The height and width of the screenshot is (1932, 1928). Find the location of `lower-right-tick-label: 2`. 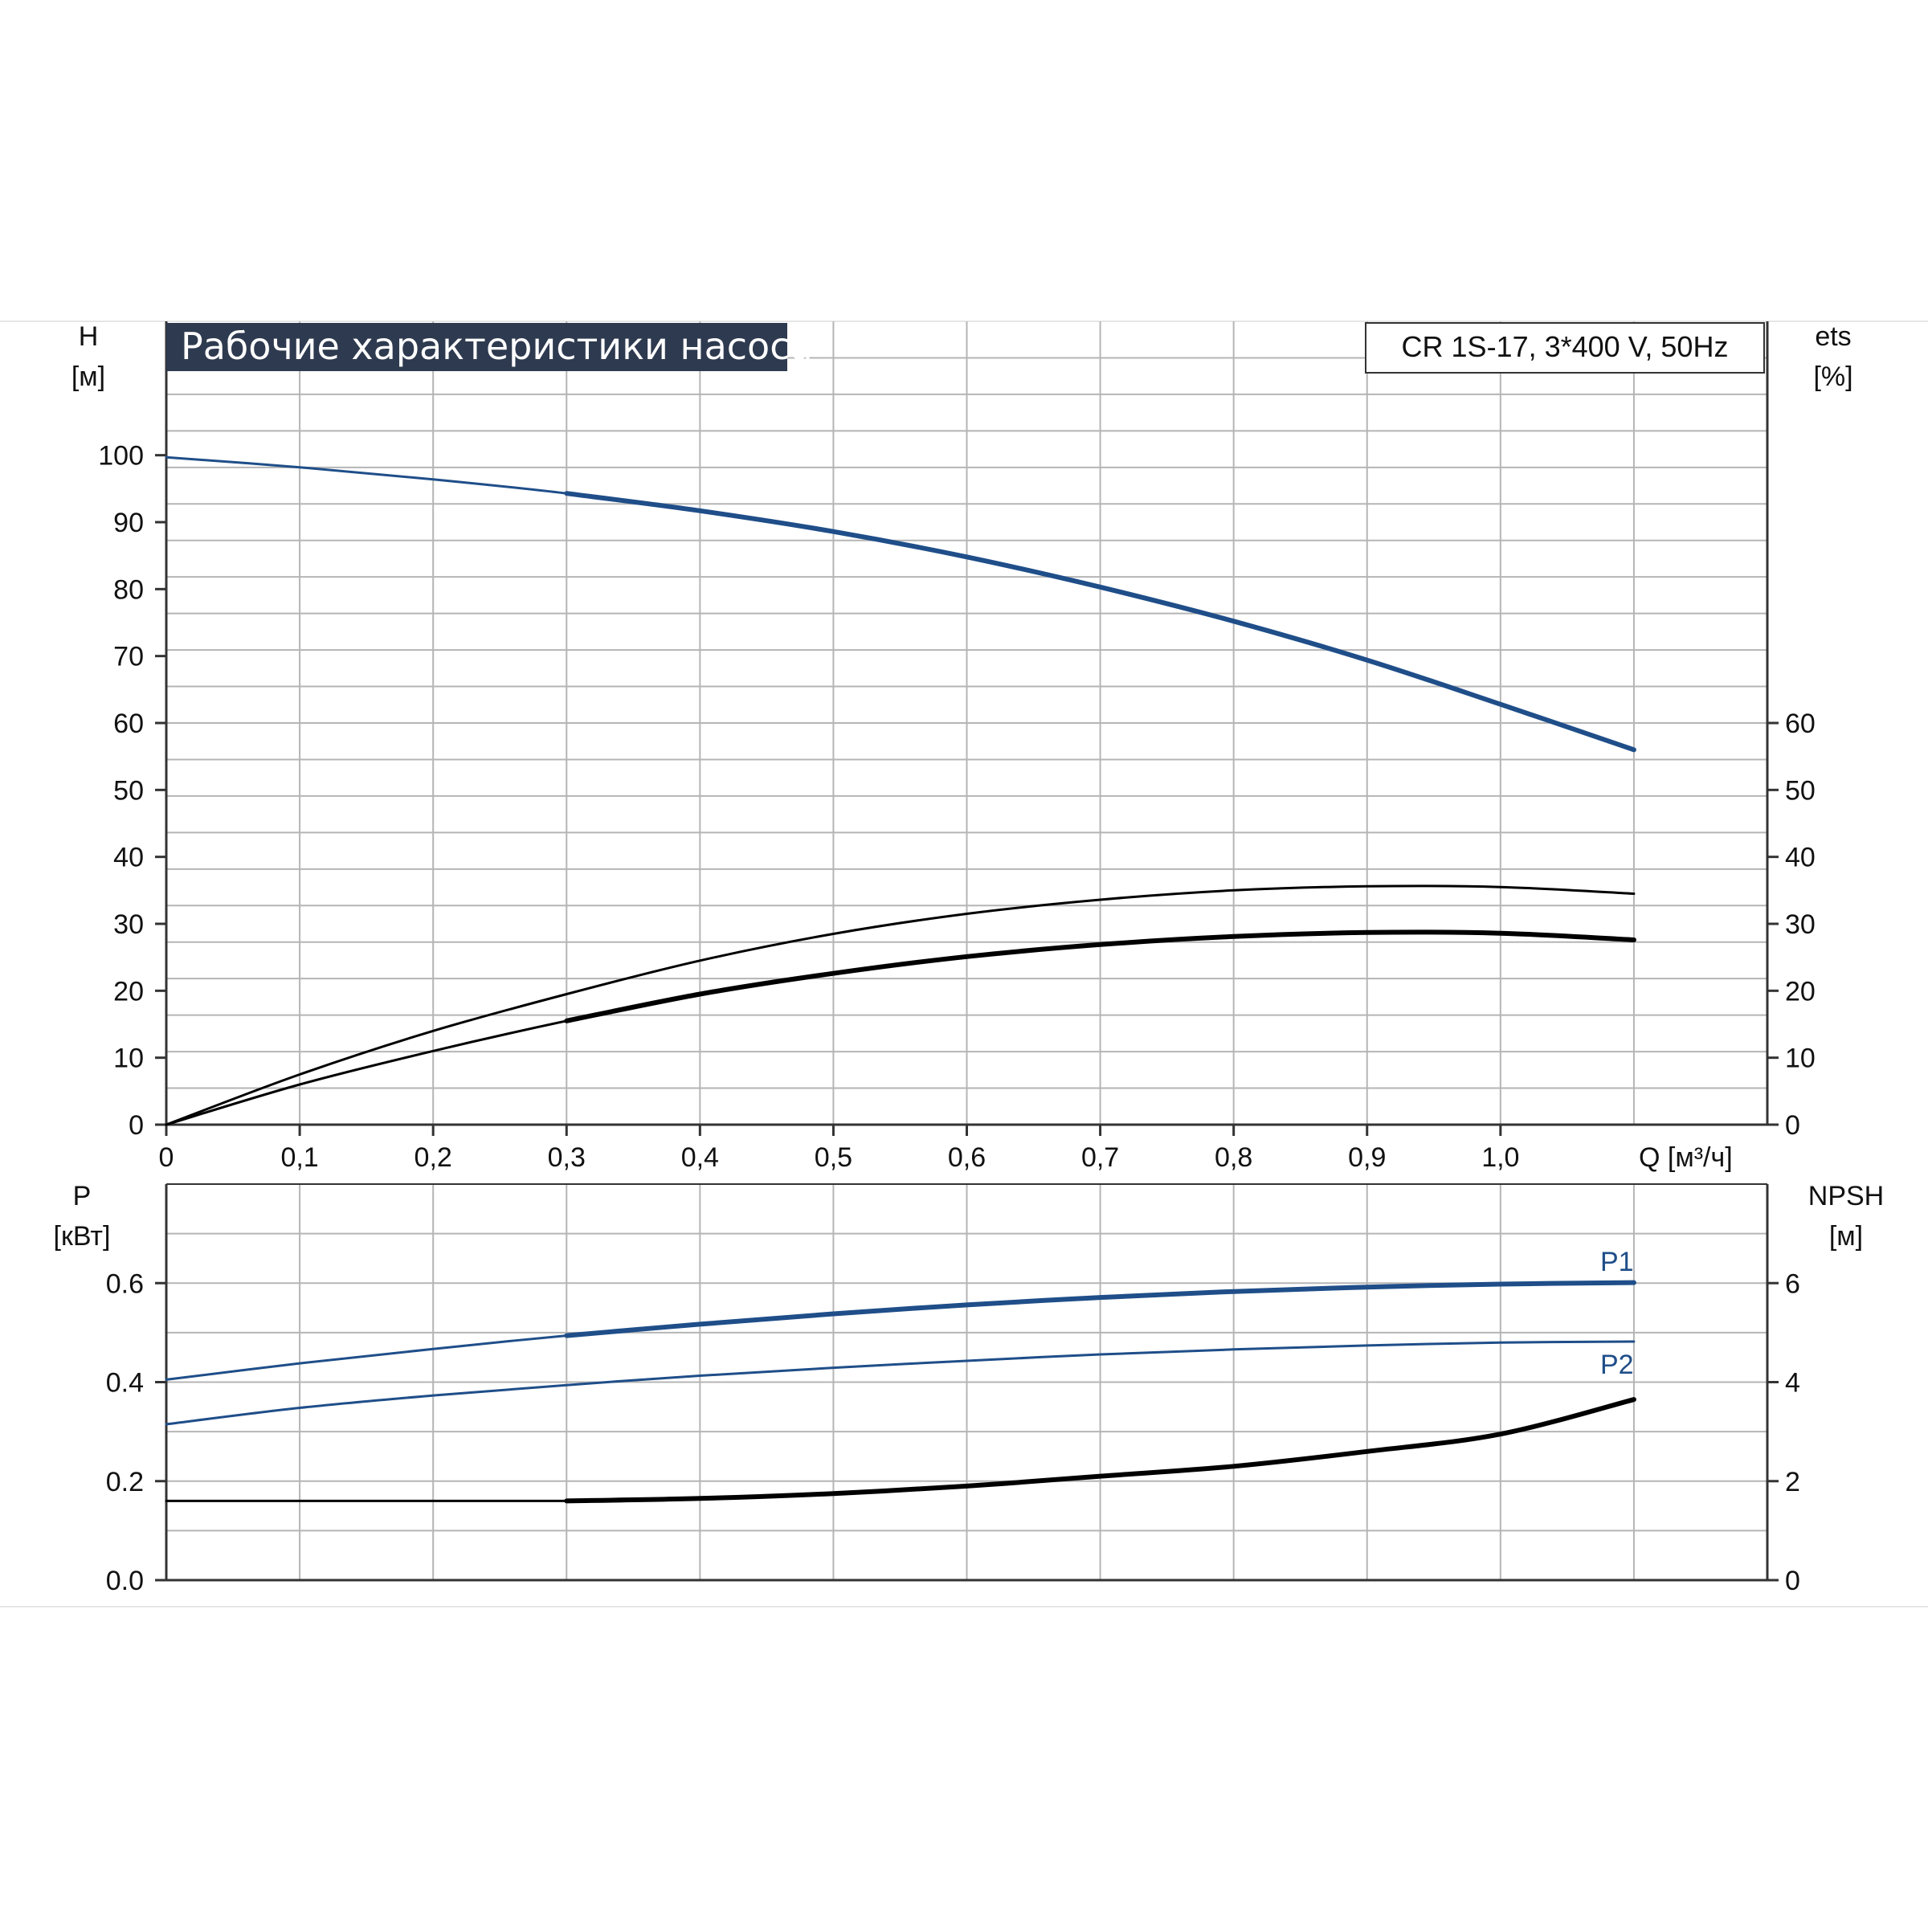

lower-right-tick-label: 2 is located at coordinates (1793, 1482).